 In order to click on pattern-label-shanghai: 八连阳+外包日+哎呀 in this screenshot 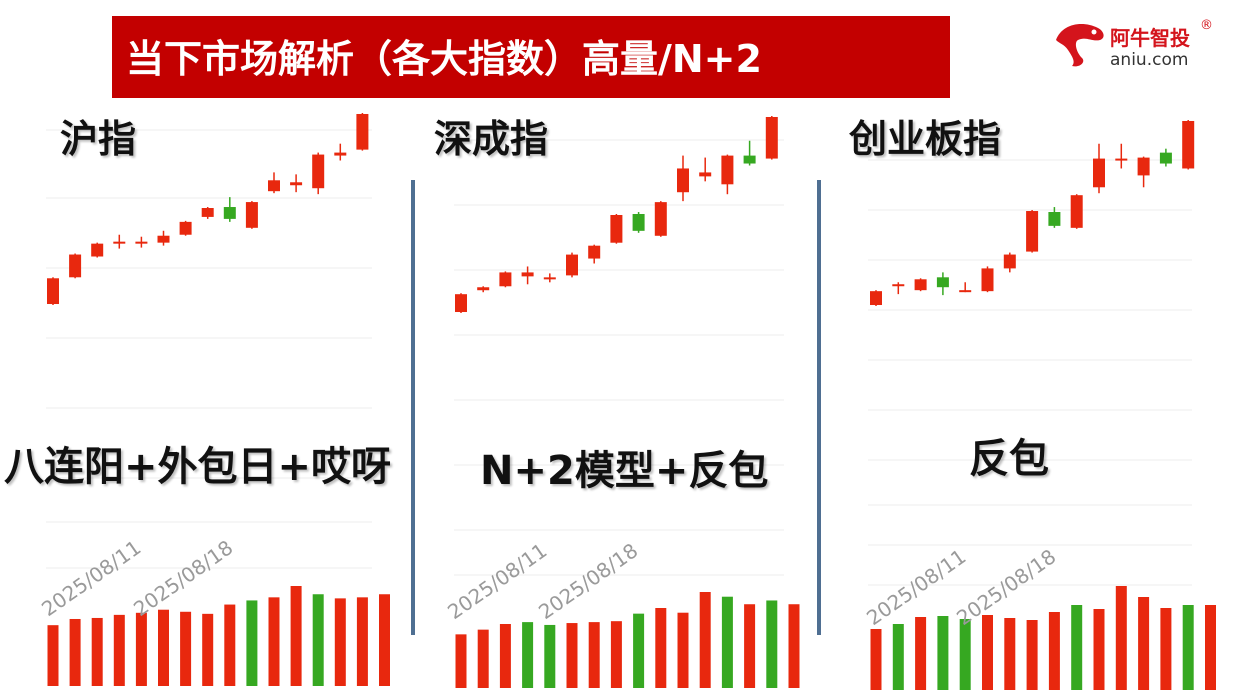, I will do `click(198, 467)`.